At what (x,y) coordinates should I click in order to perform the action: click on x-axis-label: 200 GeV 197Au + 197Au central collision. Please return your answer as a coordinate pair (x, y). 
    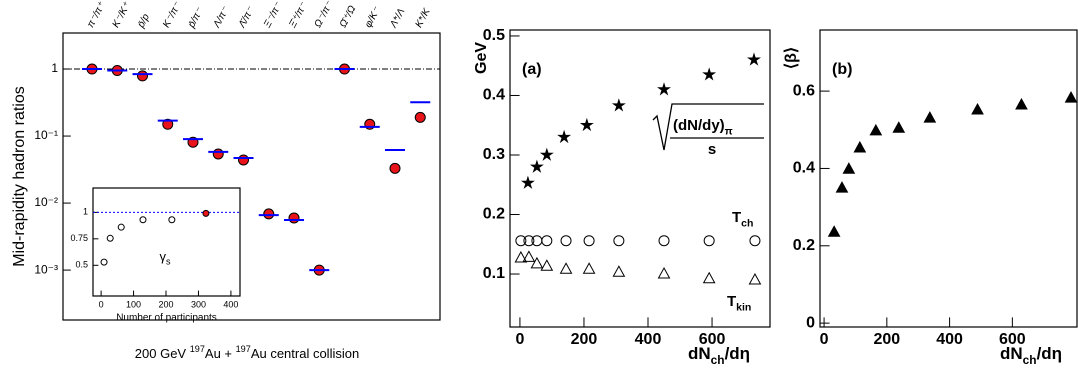
    Looking at the image, I should click on (247, 352).